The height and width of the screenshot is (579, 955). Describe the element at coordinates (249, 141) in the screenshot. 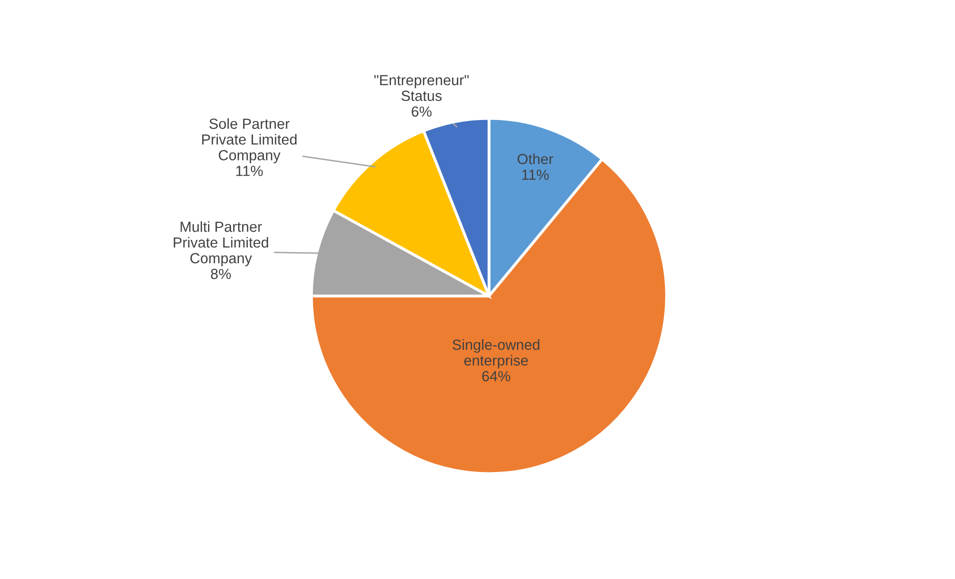

I see `slice-label: Sole Partner Private Limited Company` at that location.